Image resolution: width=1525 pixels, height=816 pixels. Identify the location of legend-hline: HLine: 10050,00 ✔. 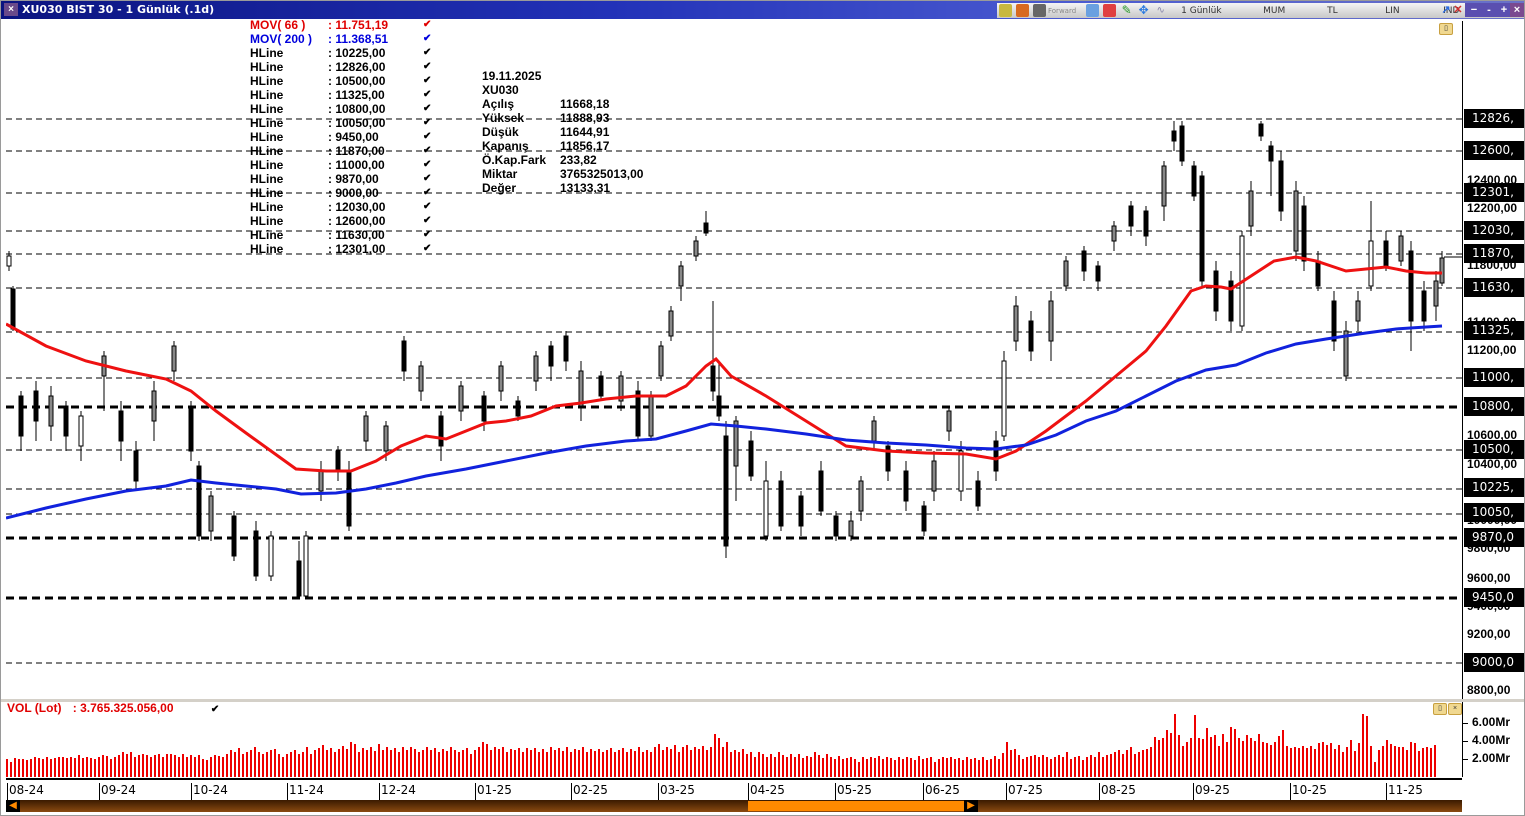
(341, 123).